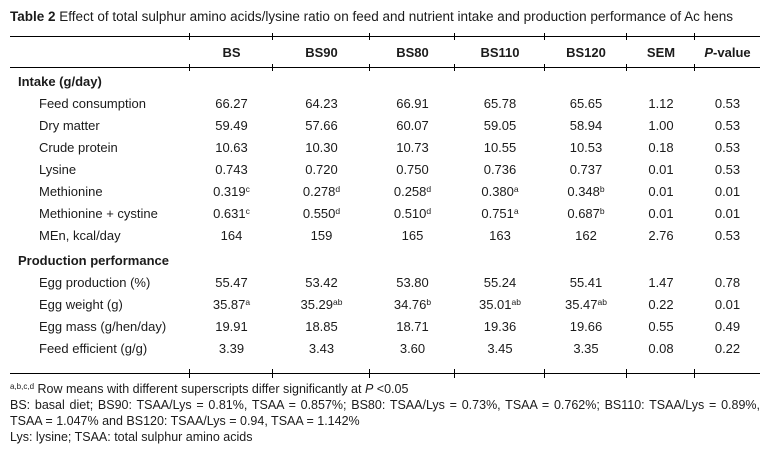 This screenshot has height=468, width=770. What do you see at coordinates (231, 147) in the screenshot?
I see `value-cell: 10.63` at bounding box center [231, 147].